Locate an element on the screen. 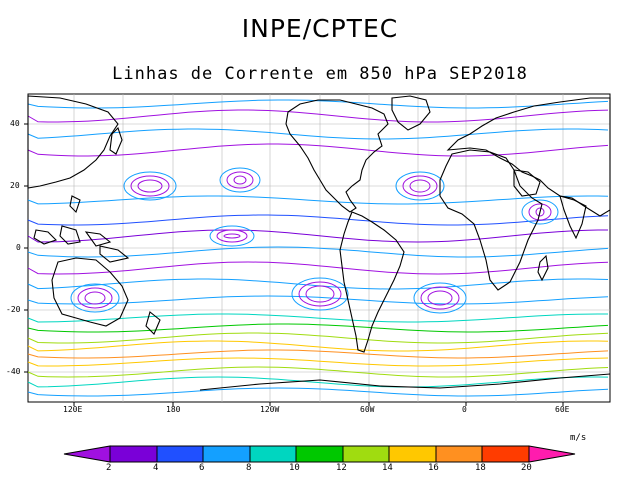 The width and height of the screenshot is (640, 494). colorbar-units: m/s is located at coordinates (578, 438).